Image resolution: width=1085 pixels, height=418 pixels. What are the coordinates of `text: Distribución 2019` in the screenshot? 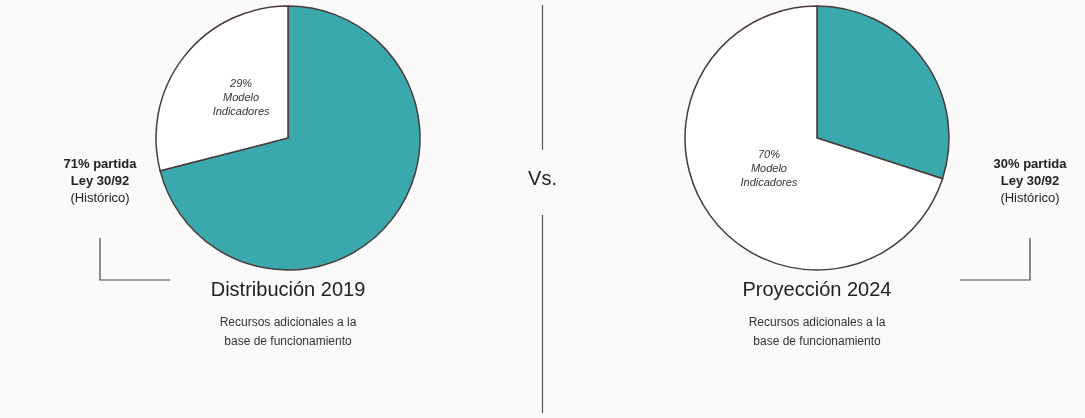 It's located at (288, 289).